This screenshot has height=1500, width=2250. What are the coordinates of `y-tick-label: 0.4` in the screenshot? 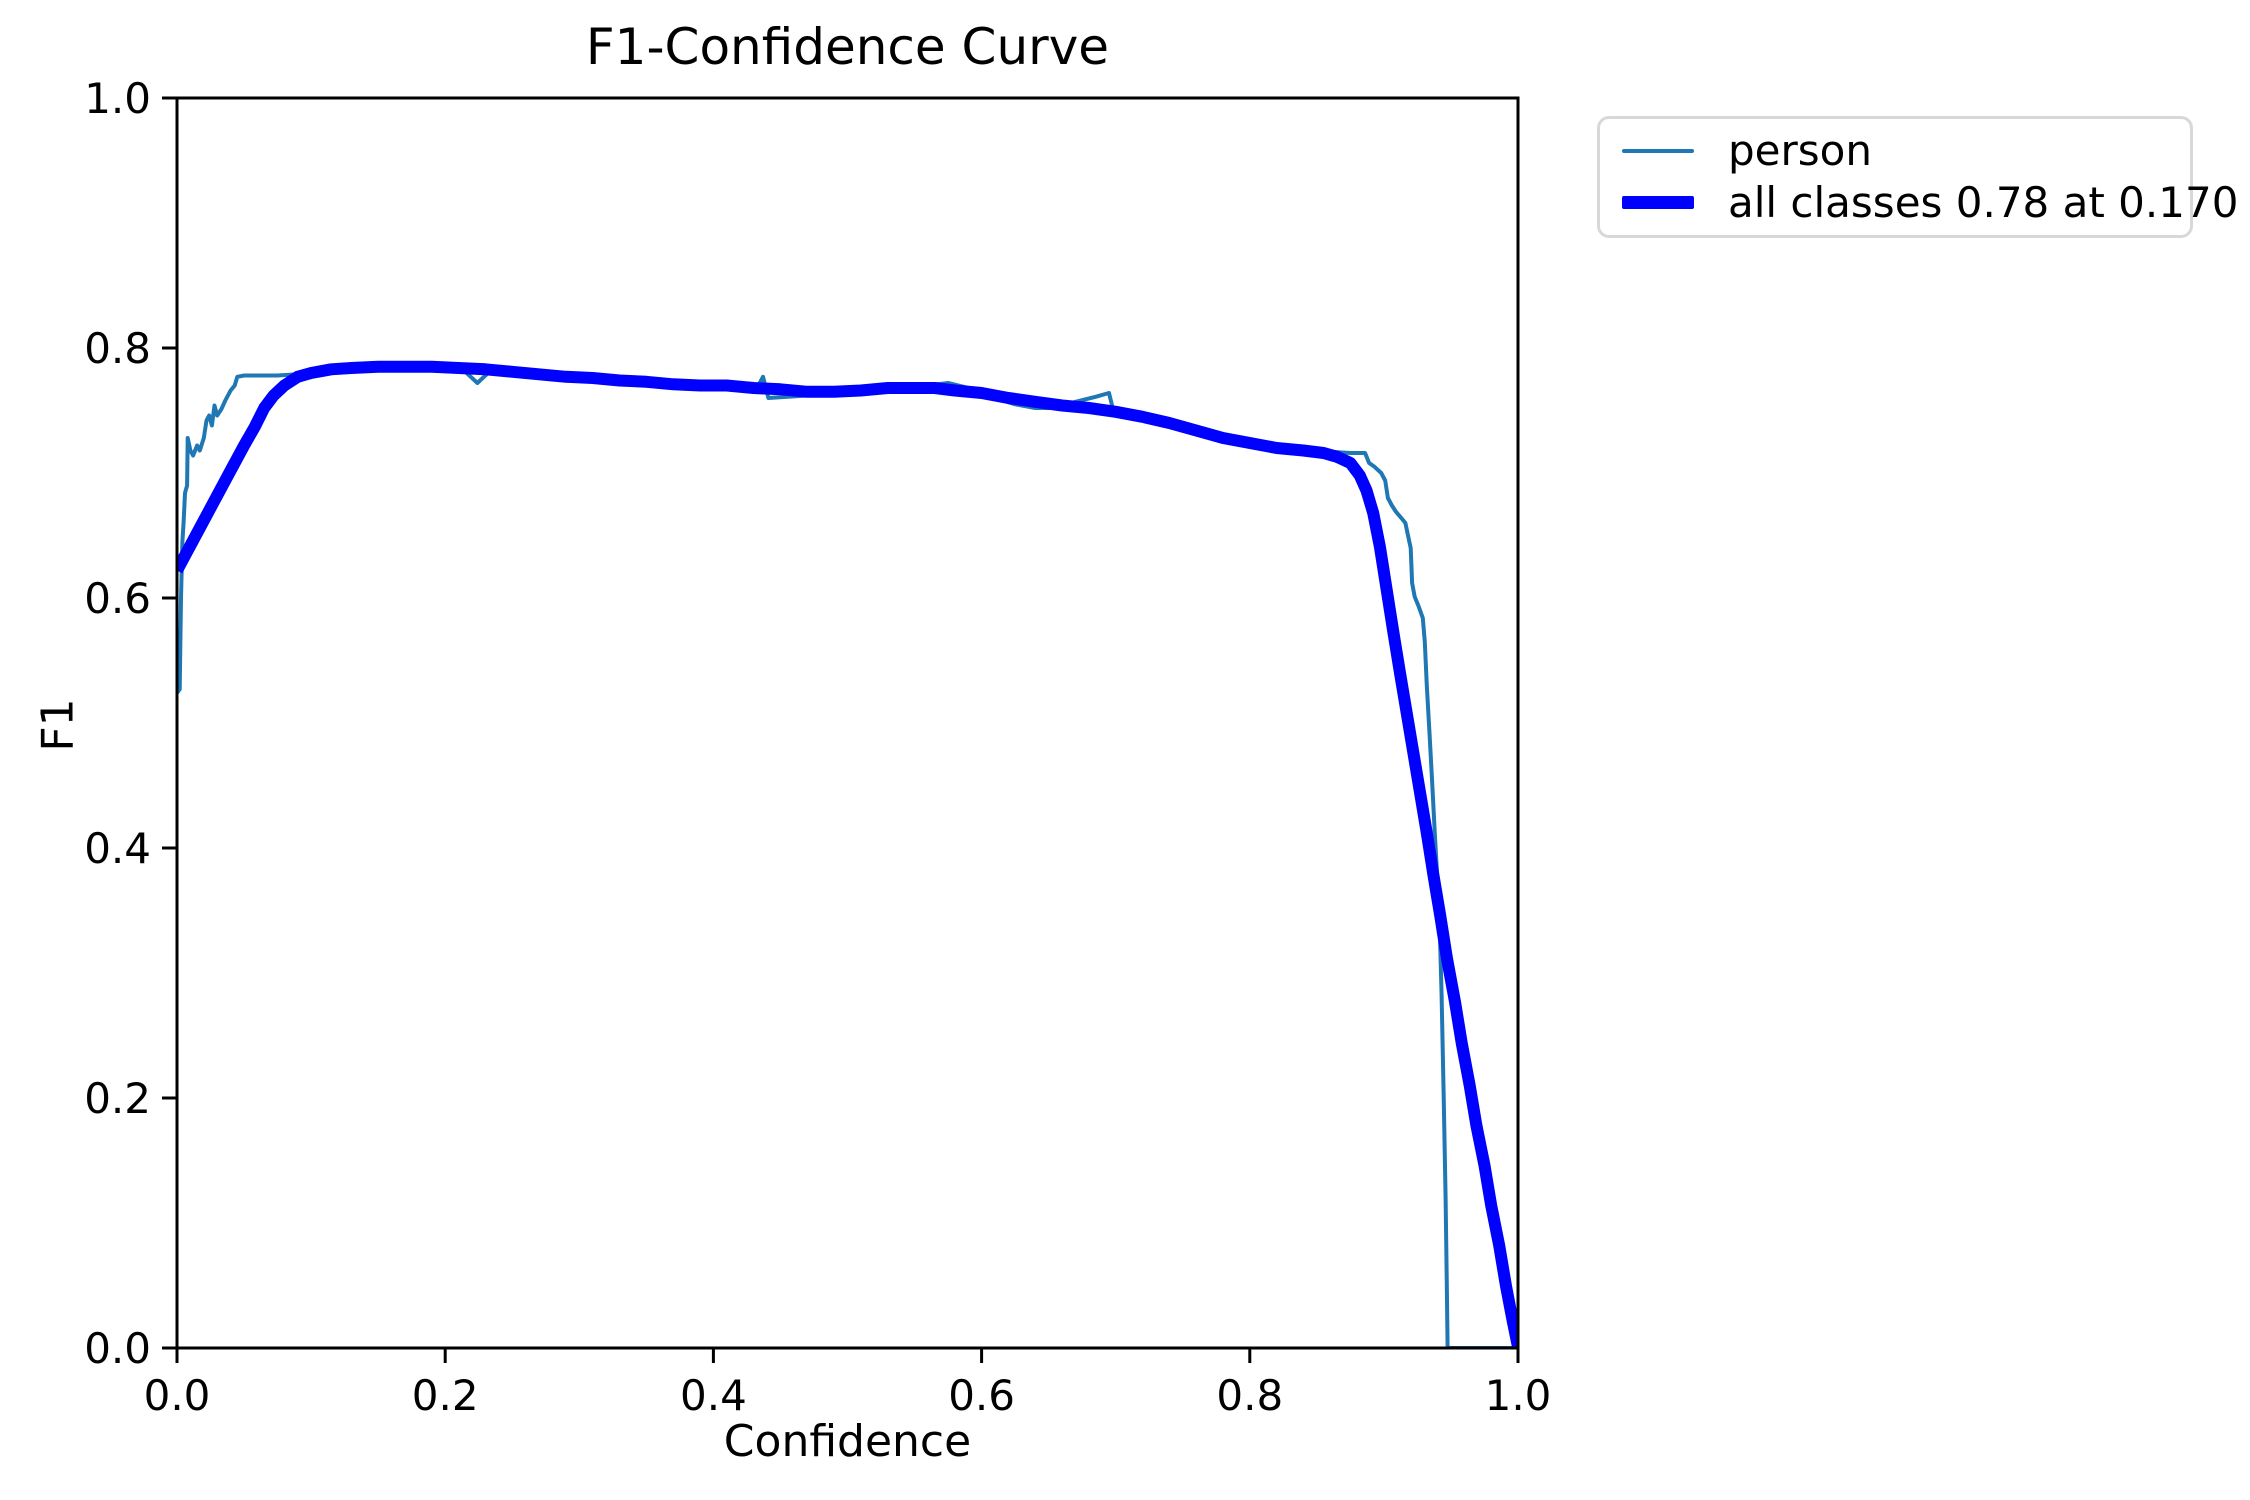 It's located at (117, 848).